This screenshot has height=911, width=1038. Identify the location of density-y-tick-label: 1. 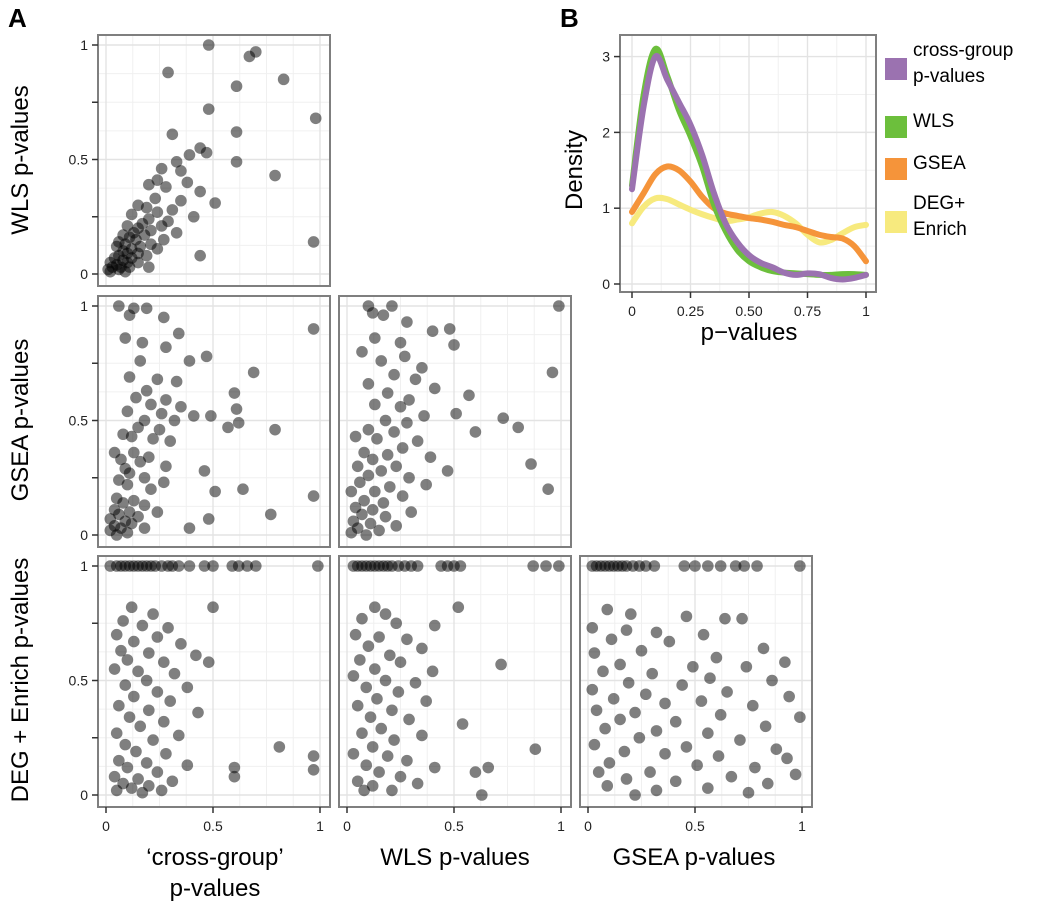
(606, 208).